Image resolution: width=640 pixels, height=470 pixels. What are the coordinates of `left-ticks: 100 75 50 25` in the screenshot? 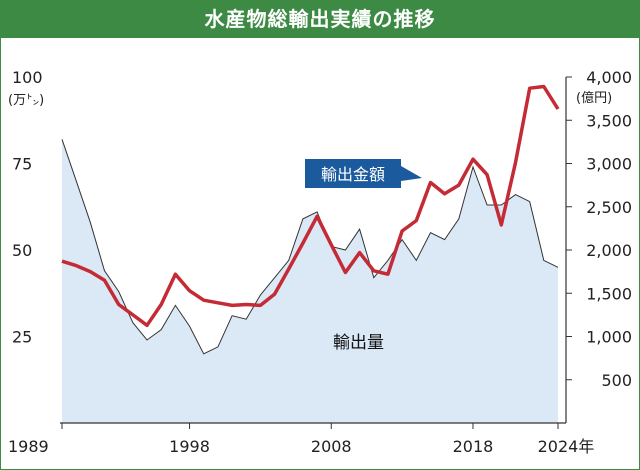 It's located at (27, 207).